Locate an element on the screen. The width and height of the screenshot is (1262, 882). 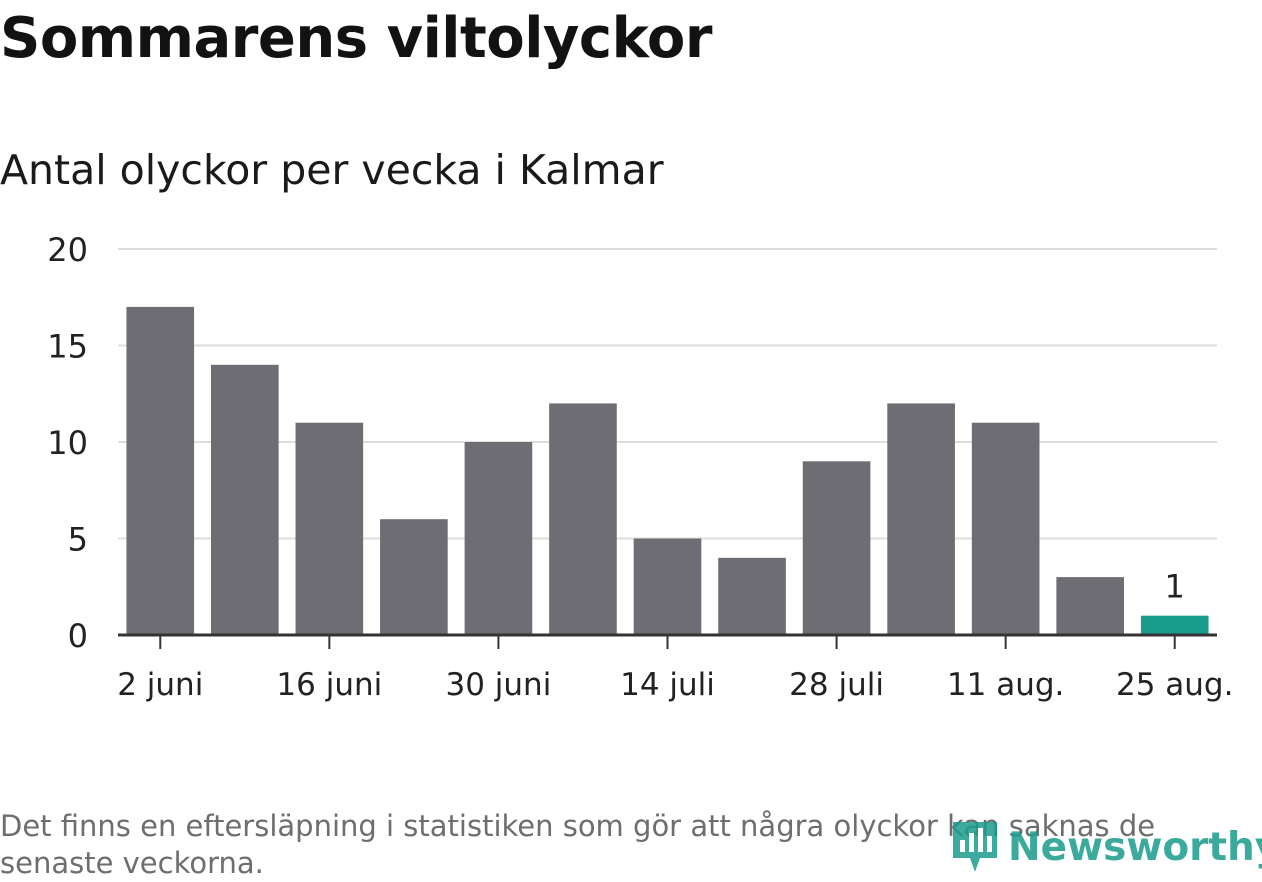
y-tick-label: 15 is located at coordinates (67, 347).